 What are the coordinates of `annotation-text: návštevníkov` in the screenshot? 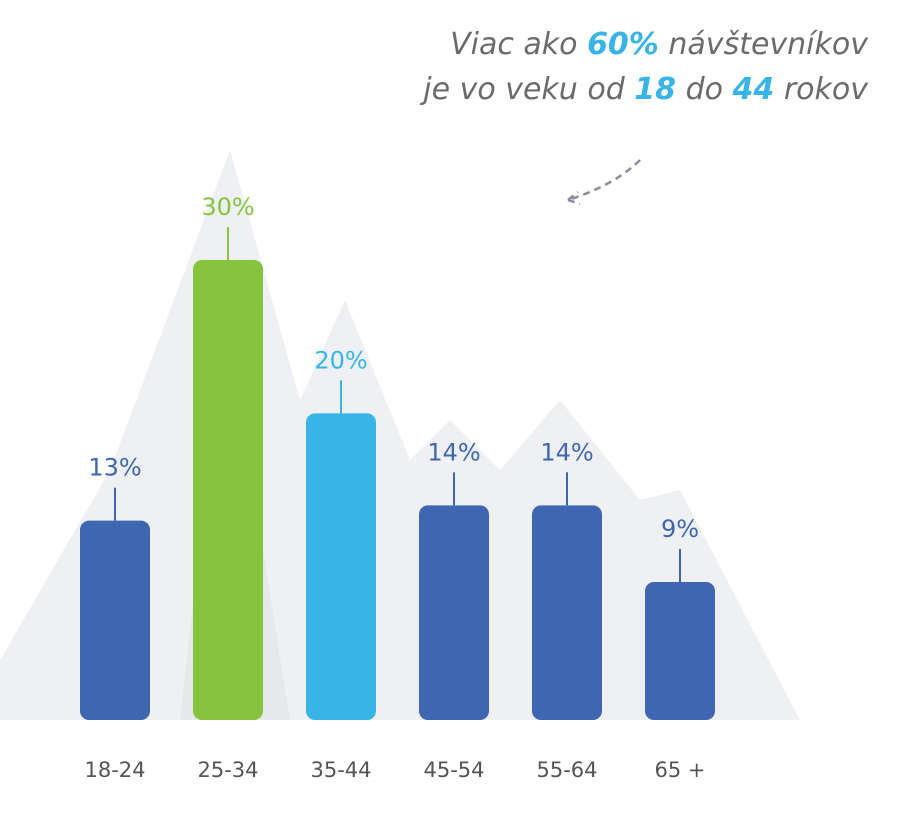 It's located at (764, 44).